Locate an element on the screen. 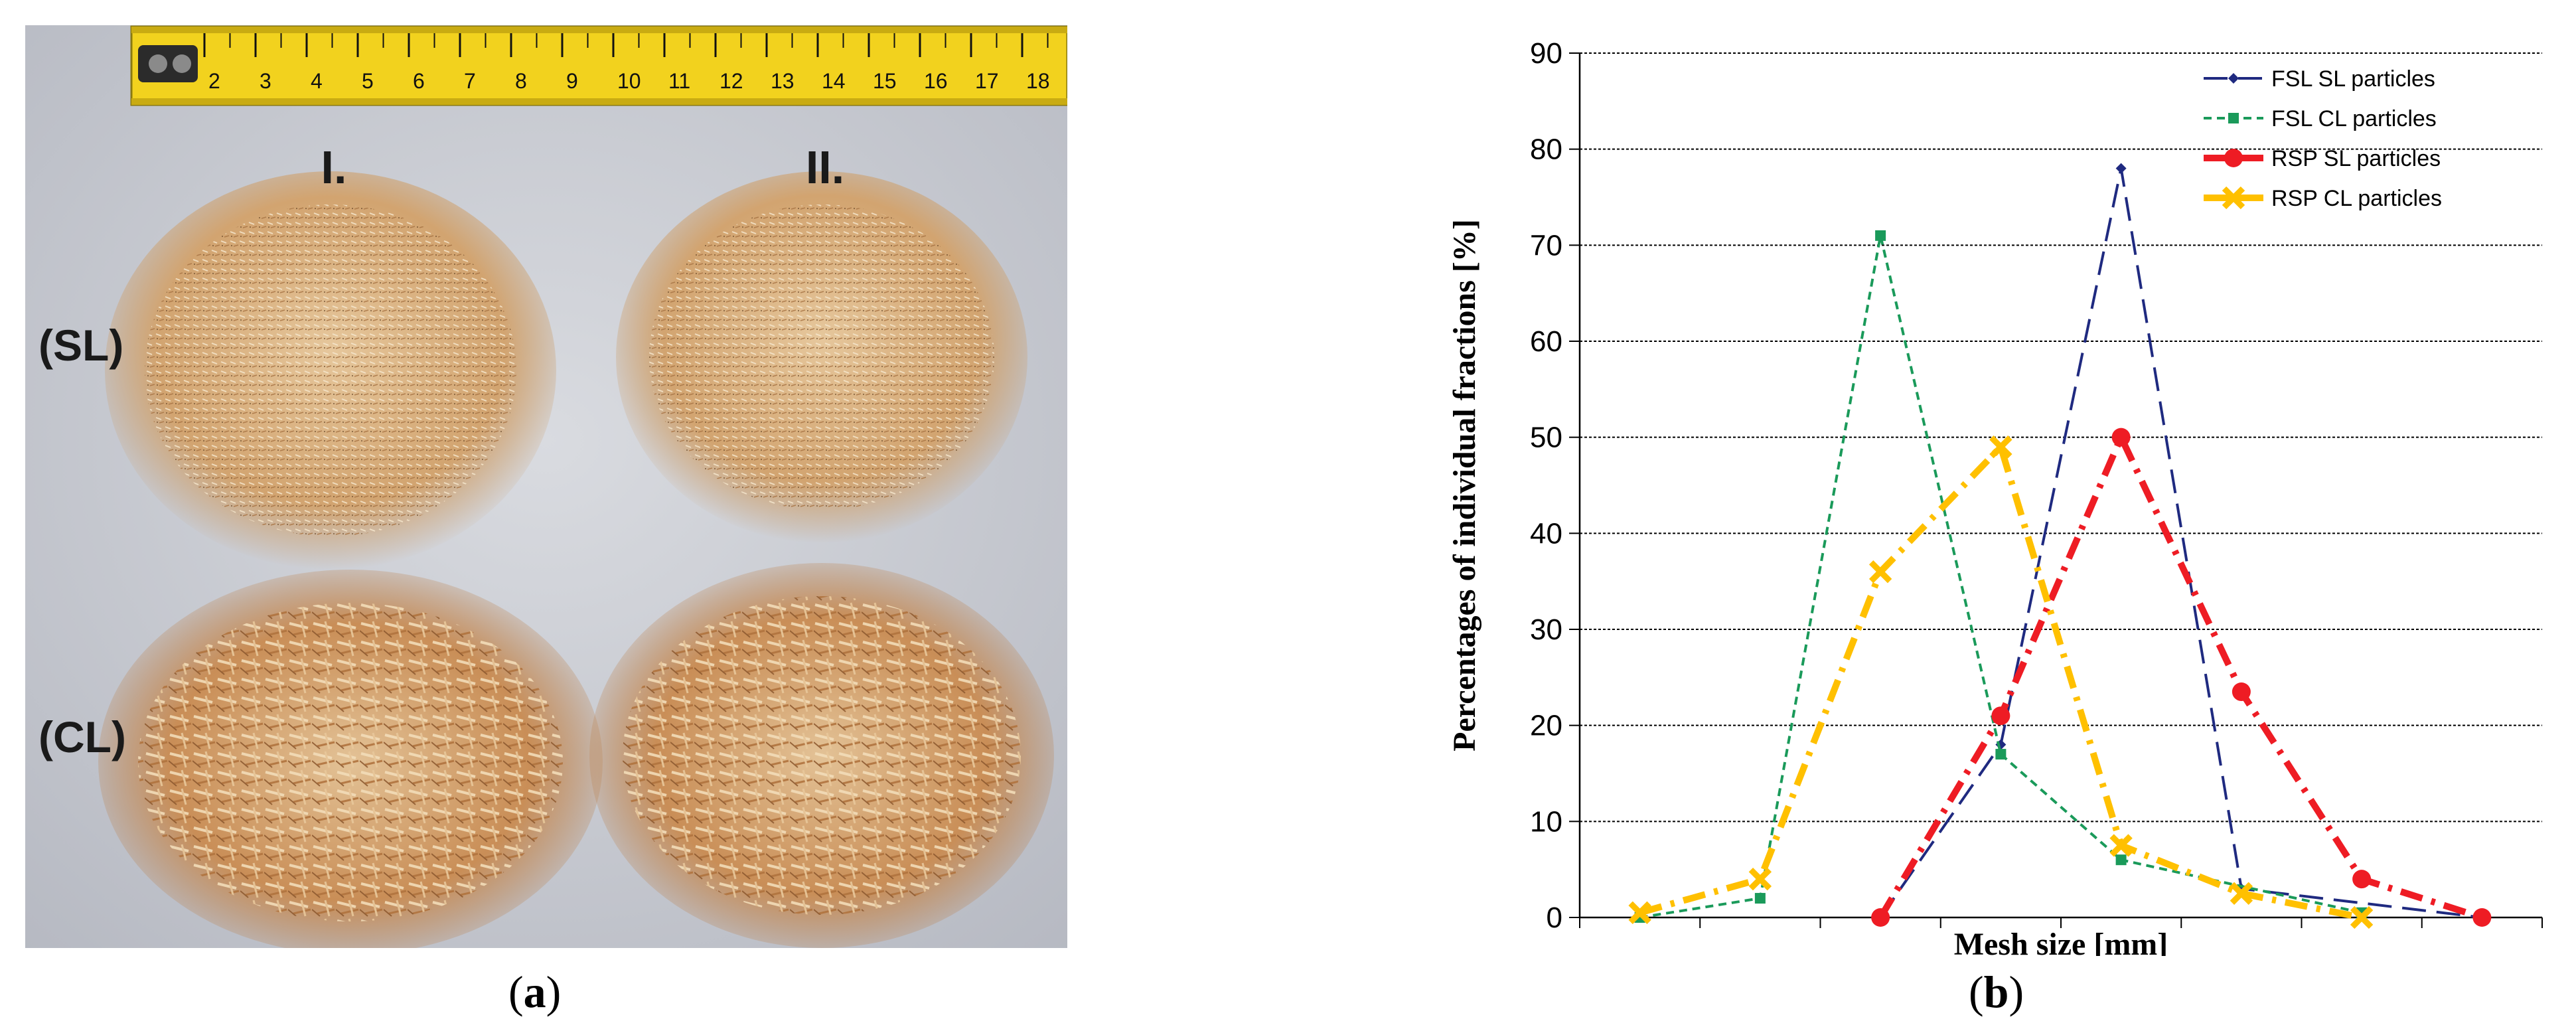 The height and width of the screenshot is (1029, 2576). series-rsp-cl-particles is located at coordinates (2001, 682).